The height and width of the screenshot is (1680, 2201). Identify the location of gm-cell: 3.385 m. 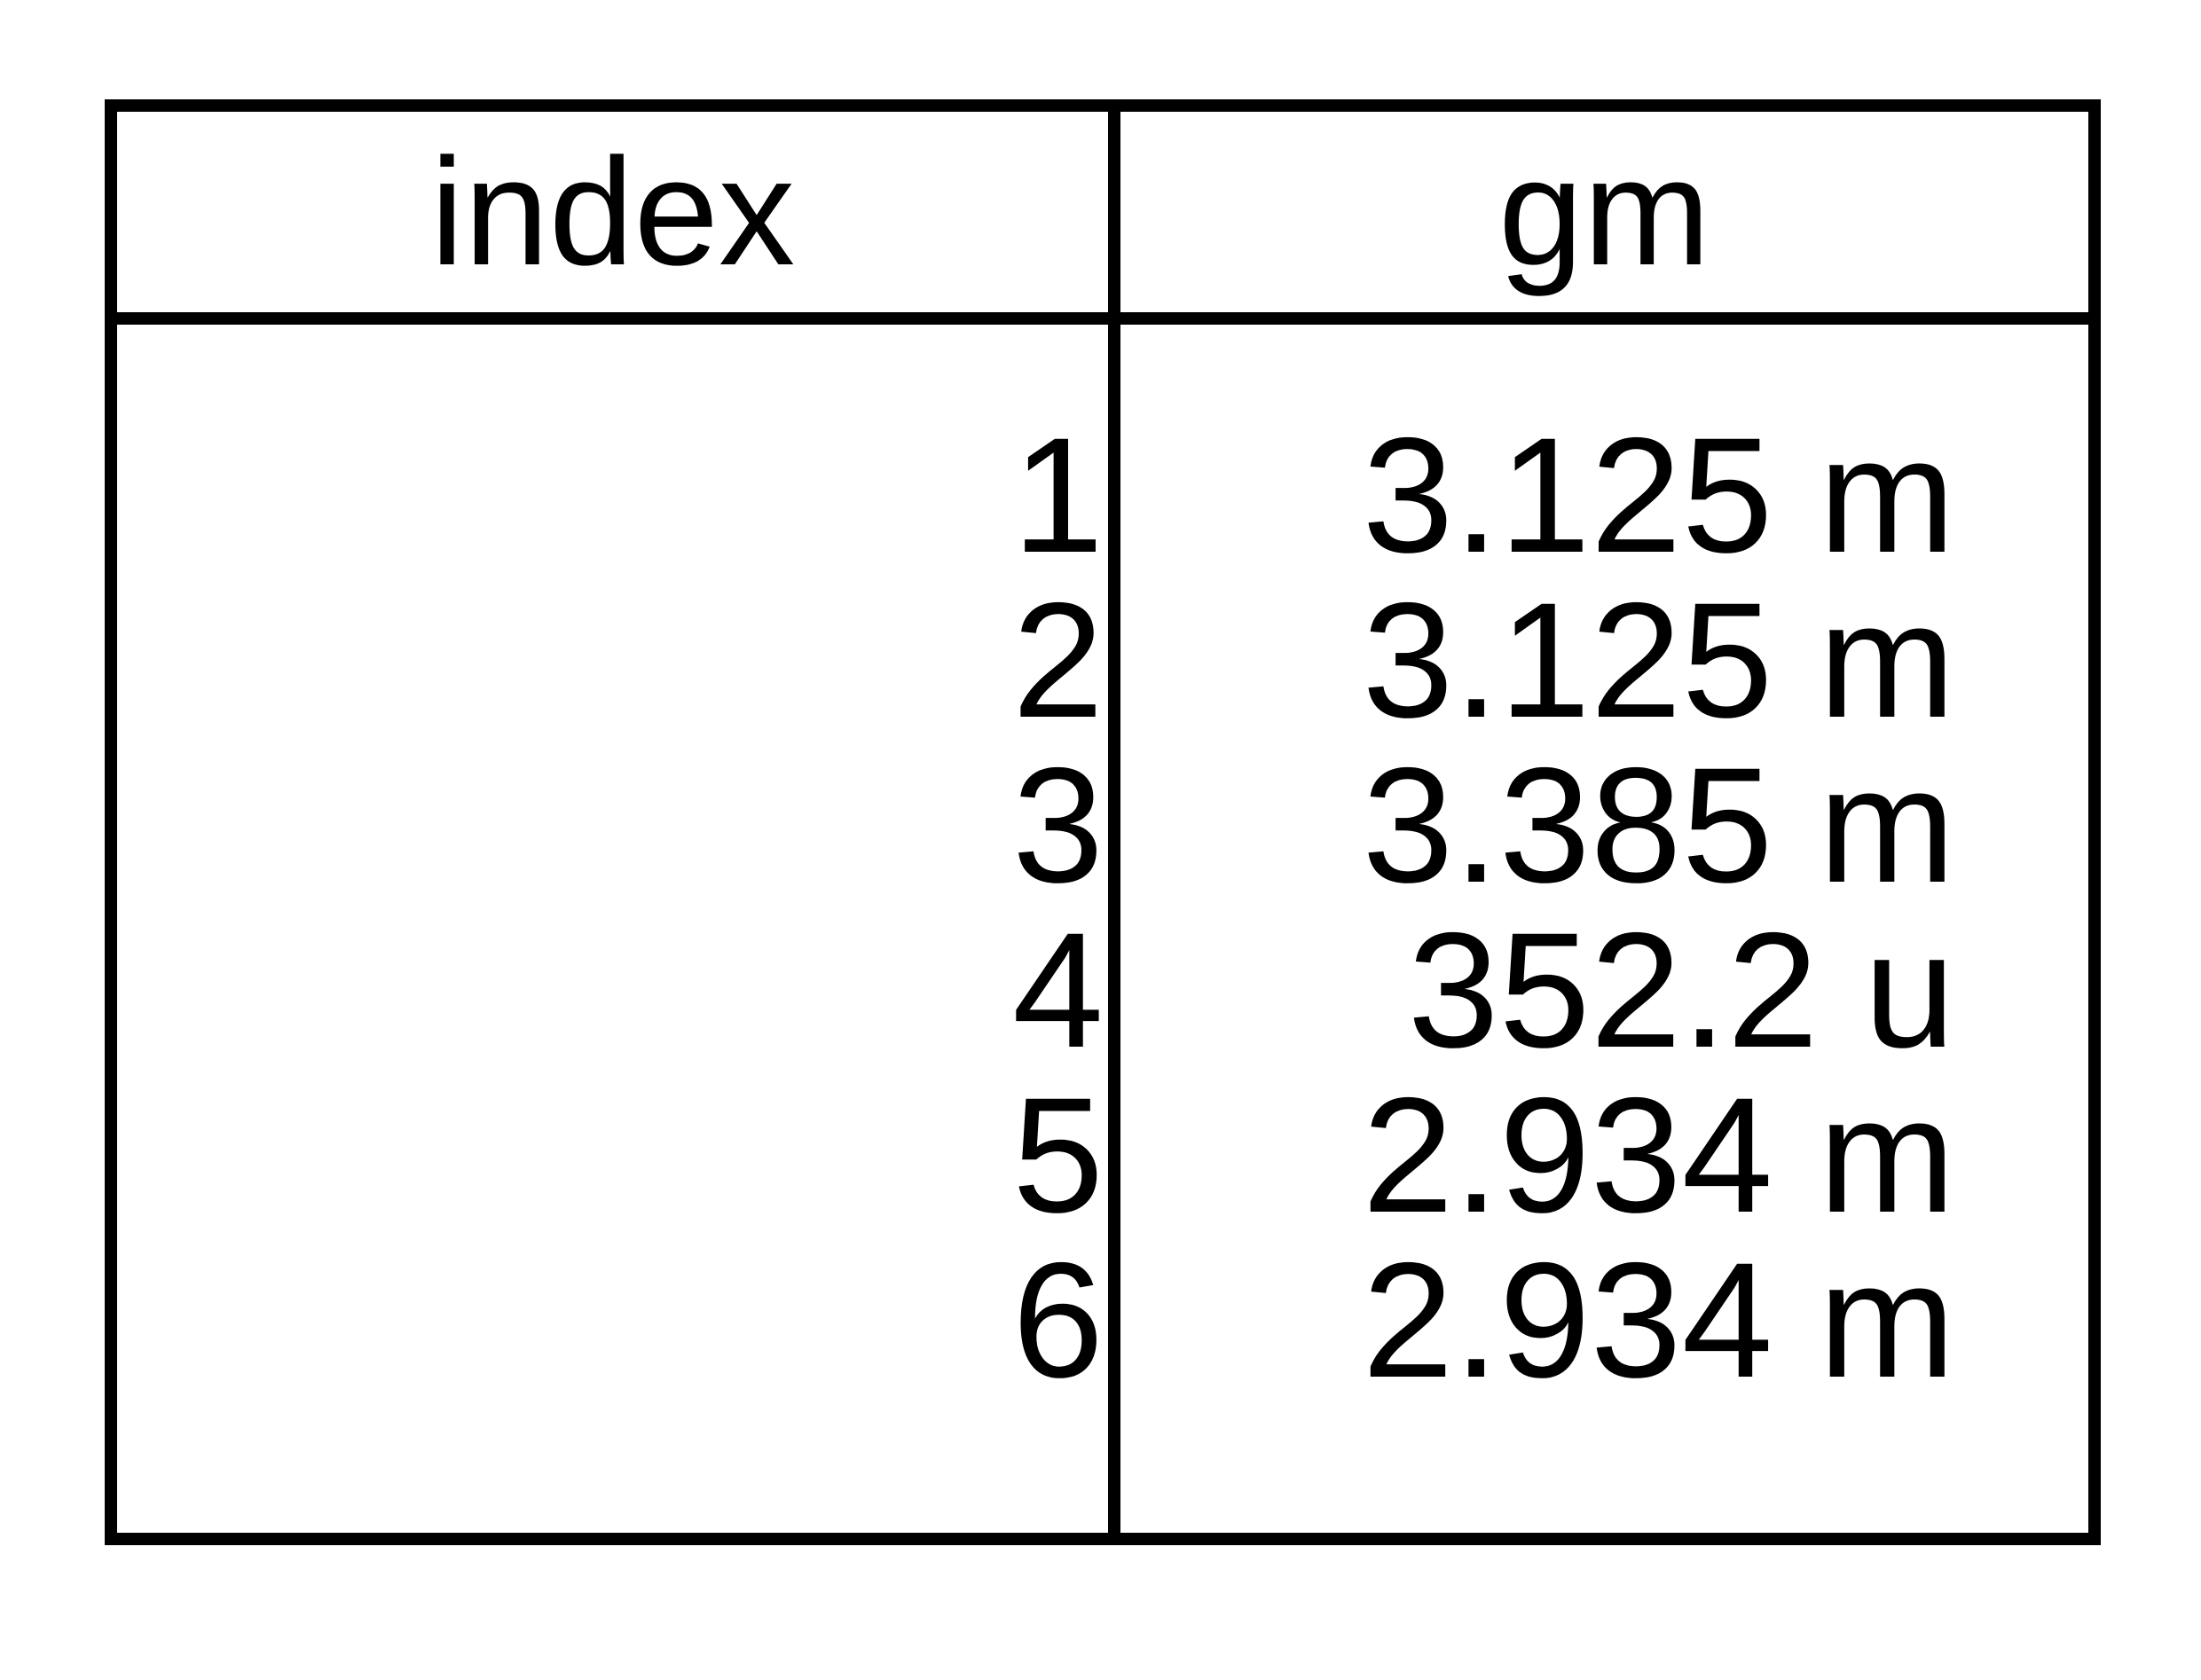
(1658, 825).